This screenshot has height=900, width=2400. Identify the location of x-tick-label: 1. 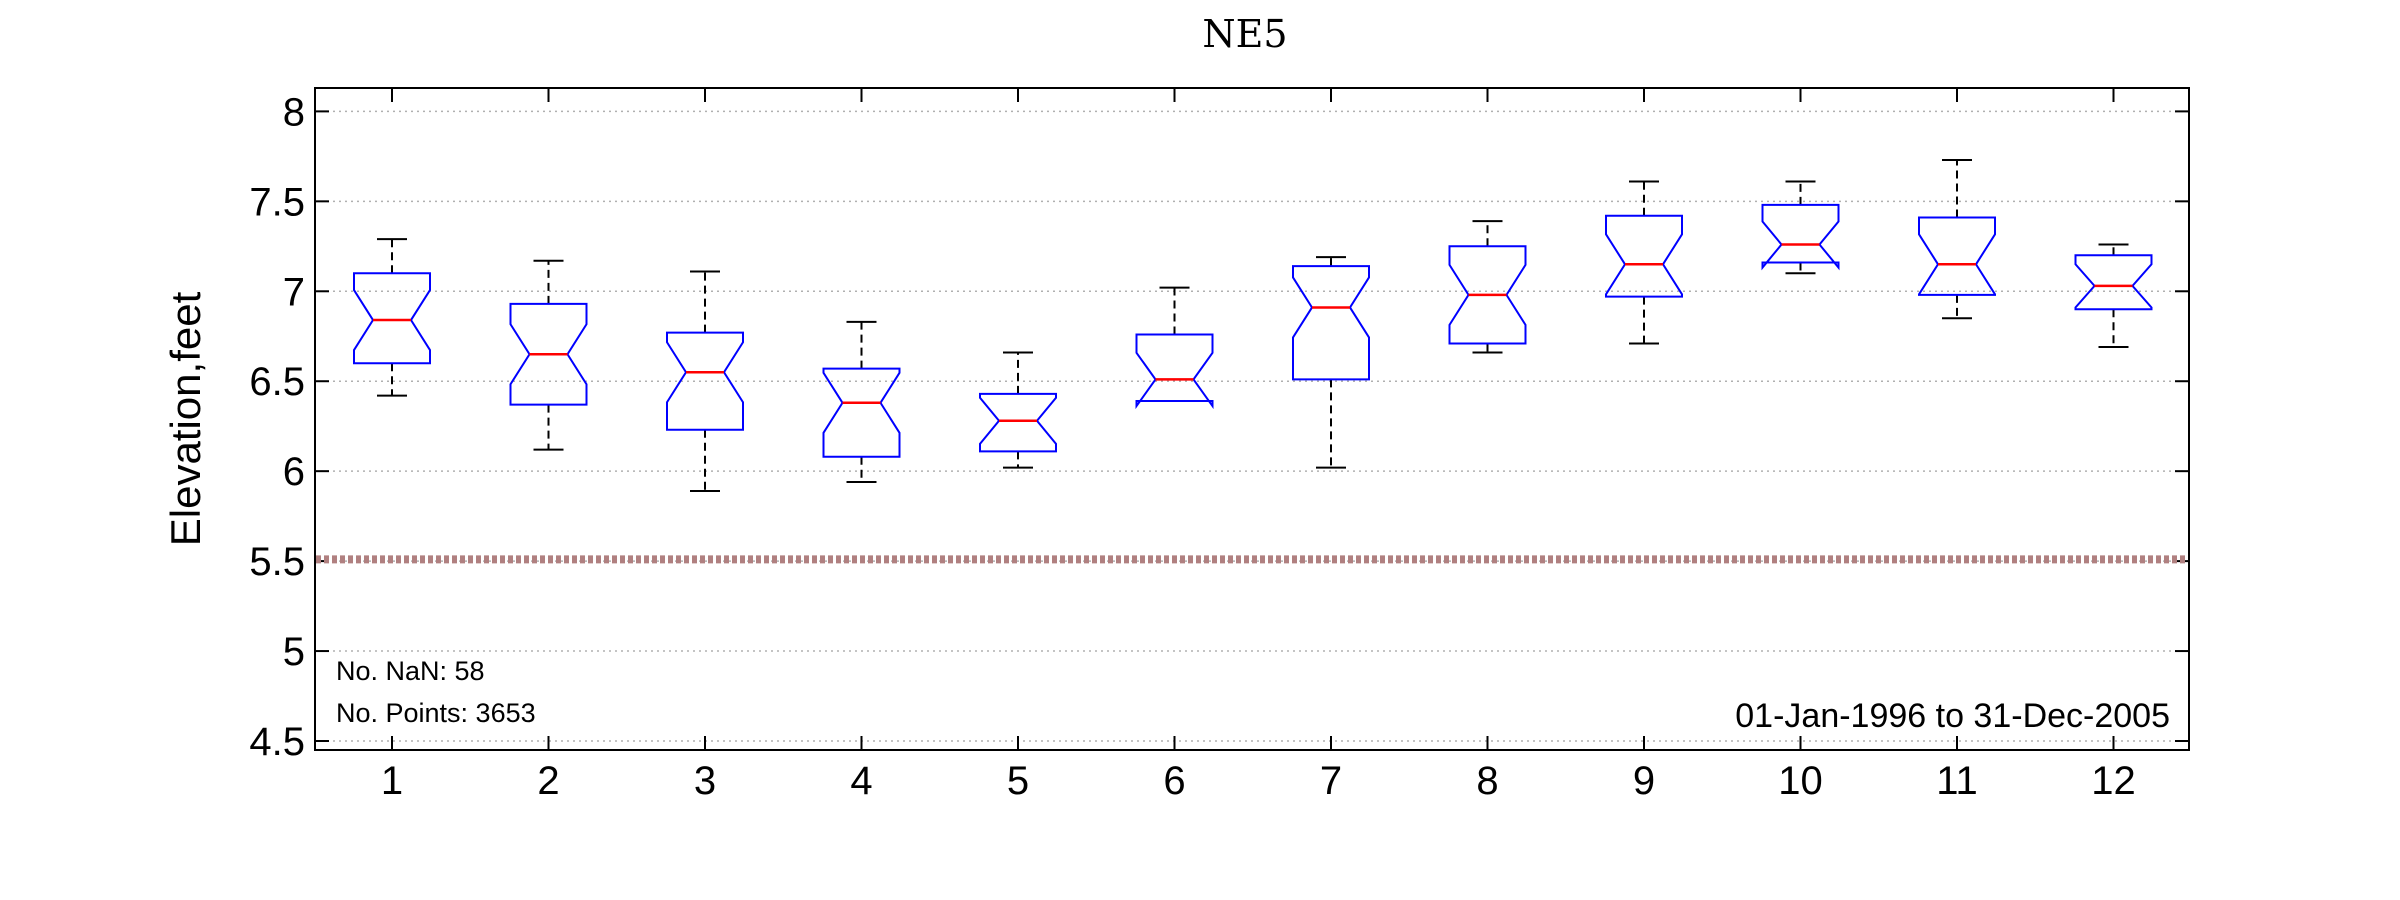
(392, 781).